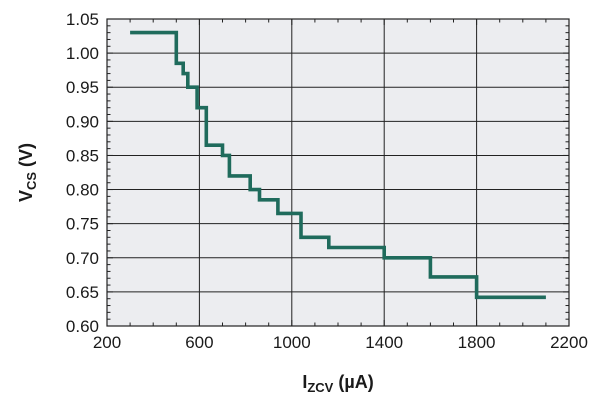 This screenshot has height=394, width=602. What do you see at coordinates (82, 53) in the screenshot?
I see `y-tick-label: 1.00` at bounding box center [82, 53].